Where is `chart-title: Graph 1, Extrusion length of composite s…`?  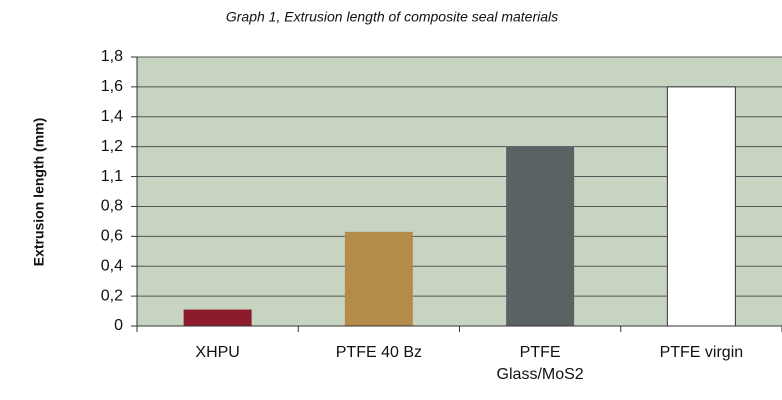
chart-title: Graph 1, Extrusion length of composite s… is located at coordinates (392, 17).